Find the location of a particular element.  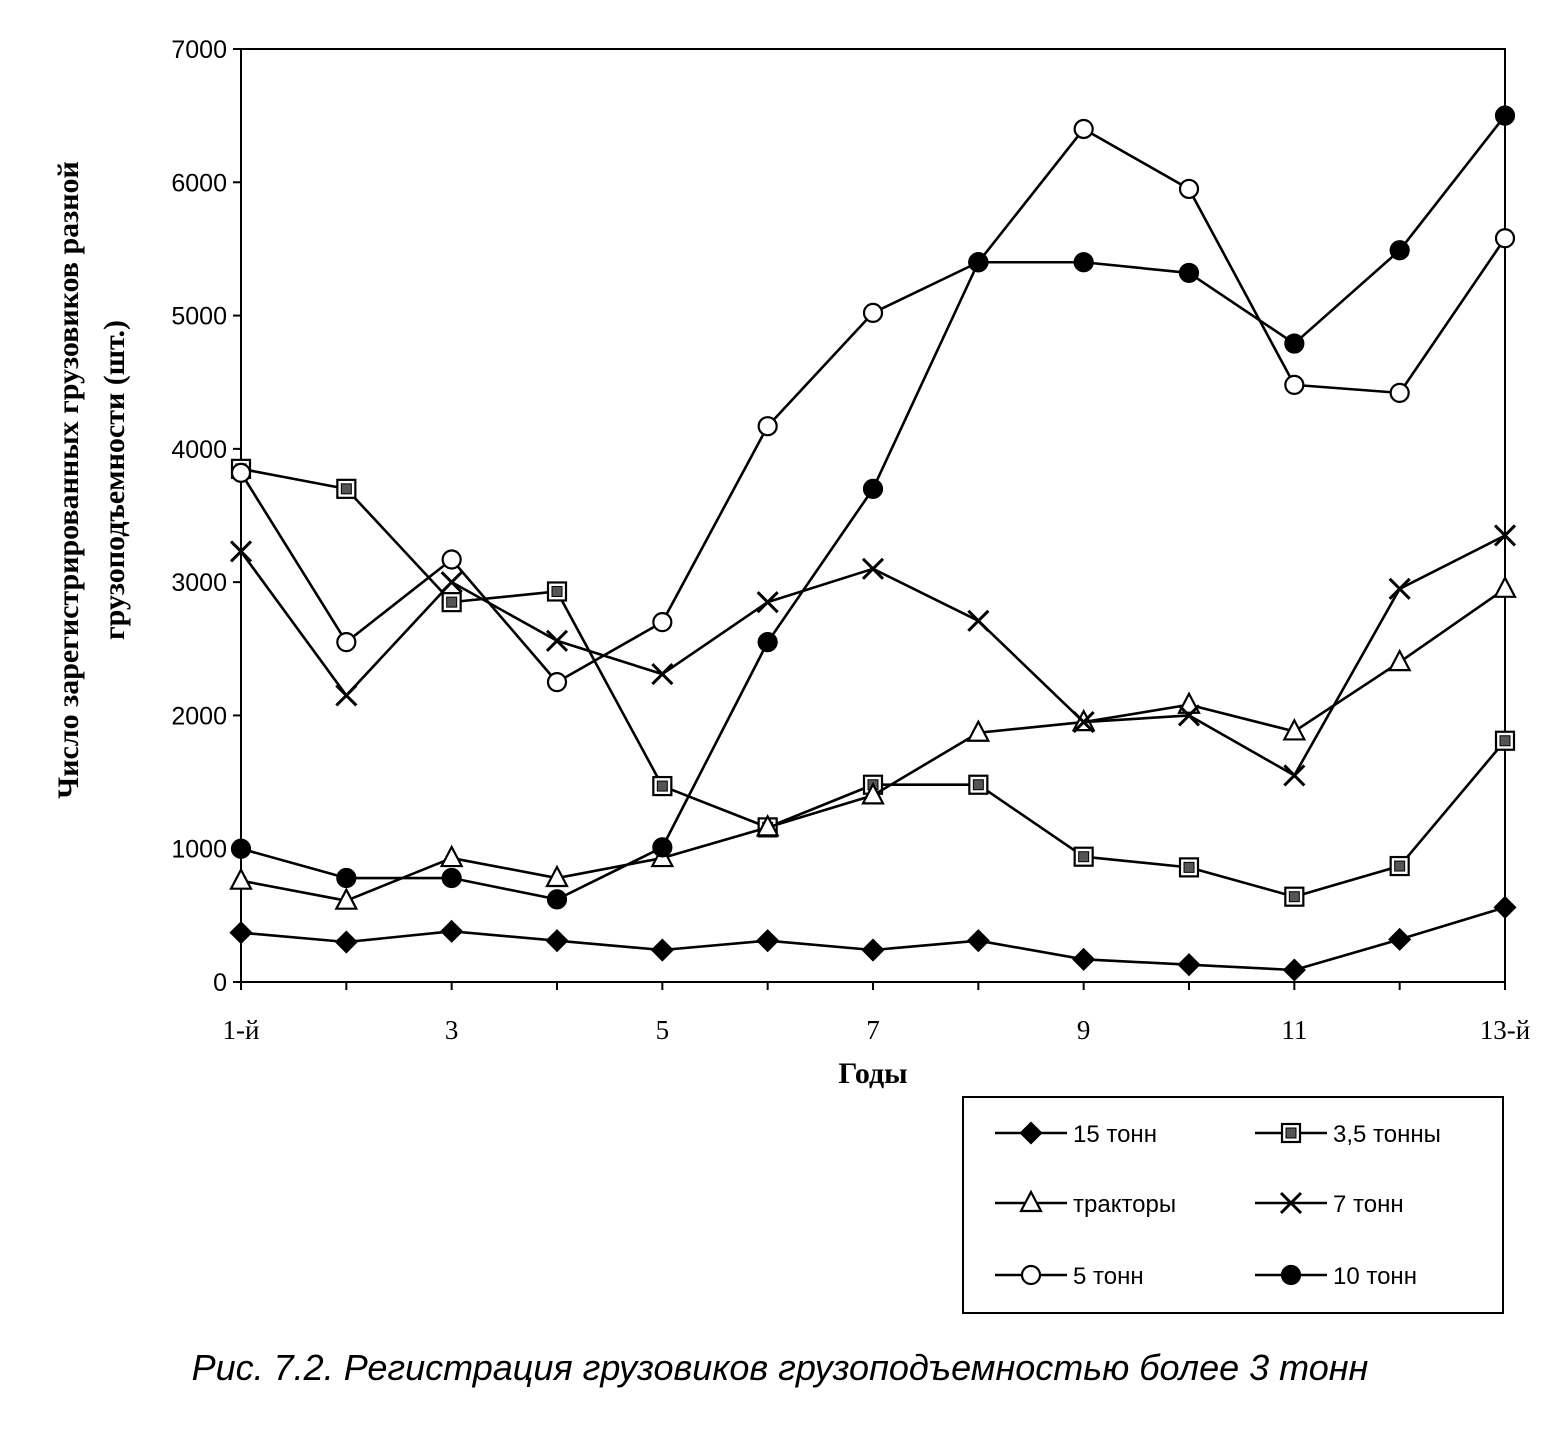

y-axis-title-line-2: грузоподъемности (шт.) is located at coordinates (114, 480).